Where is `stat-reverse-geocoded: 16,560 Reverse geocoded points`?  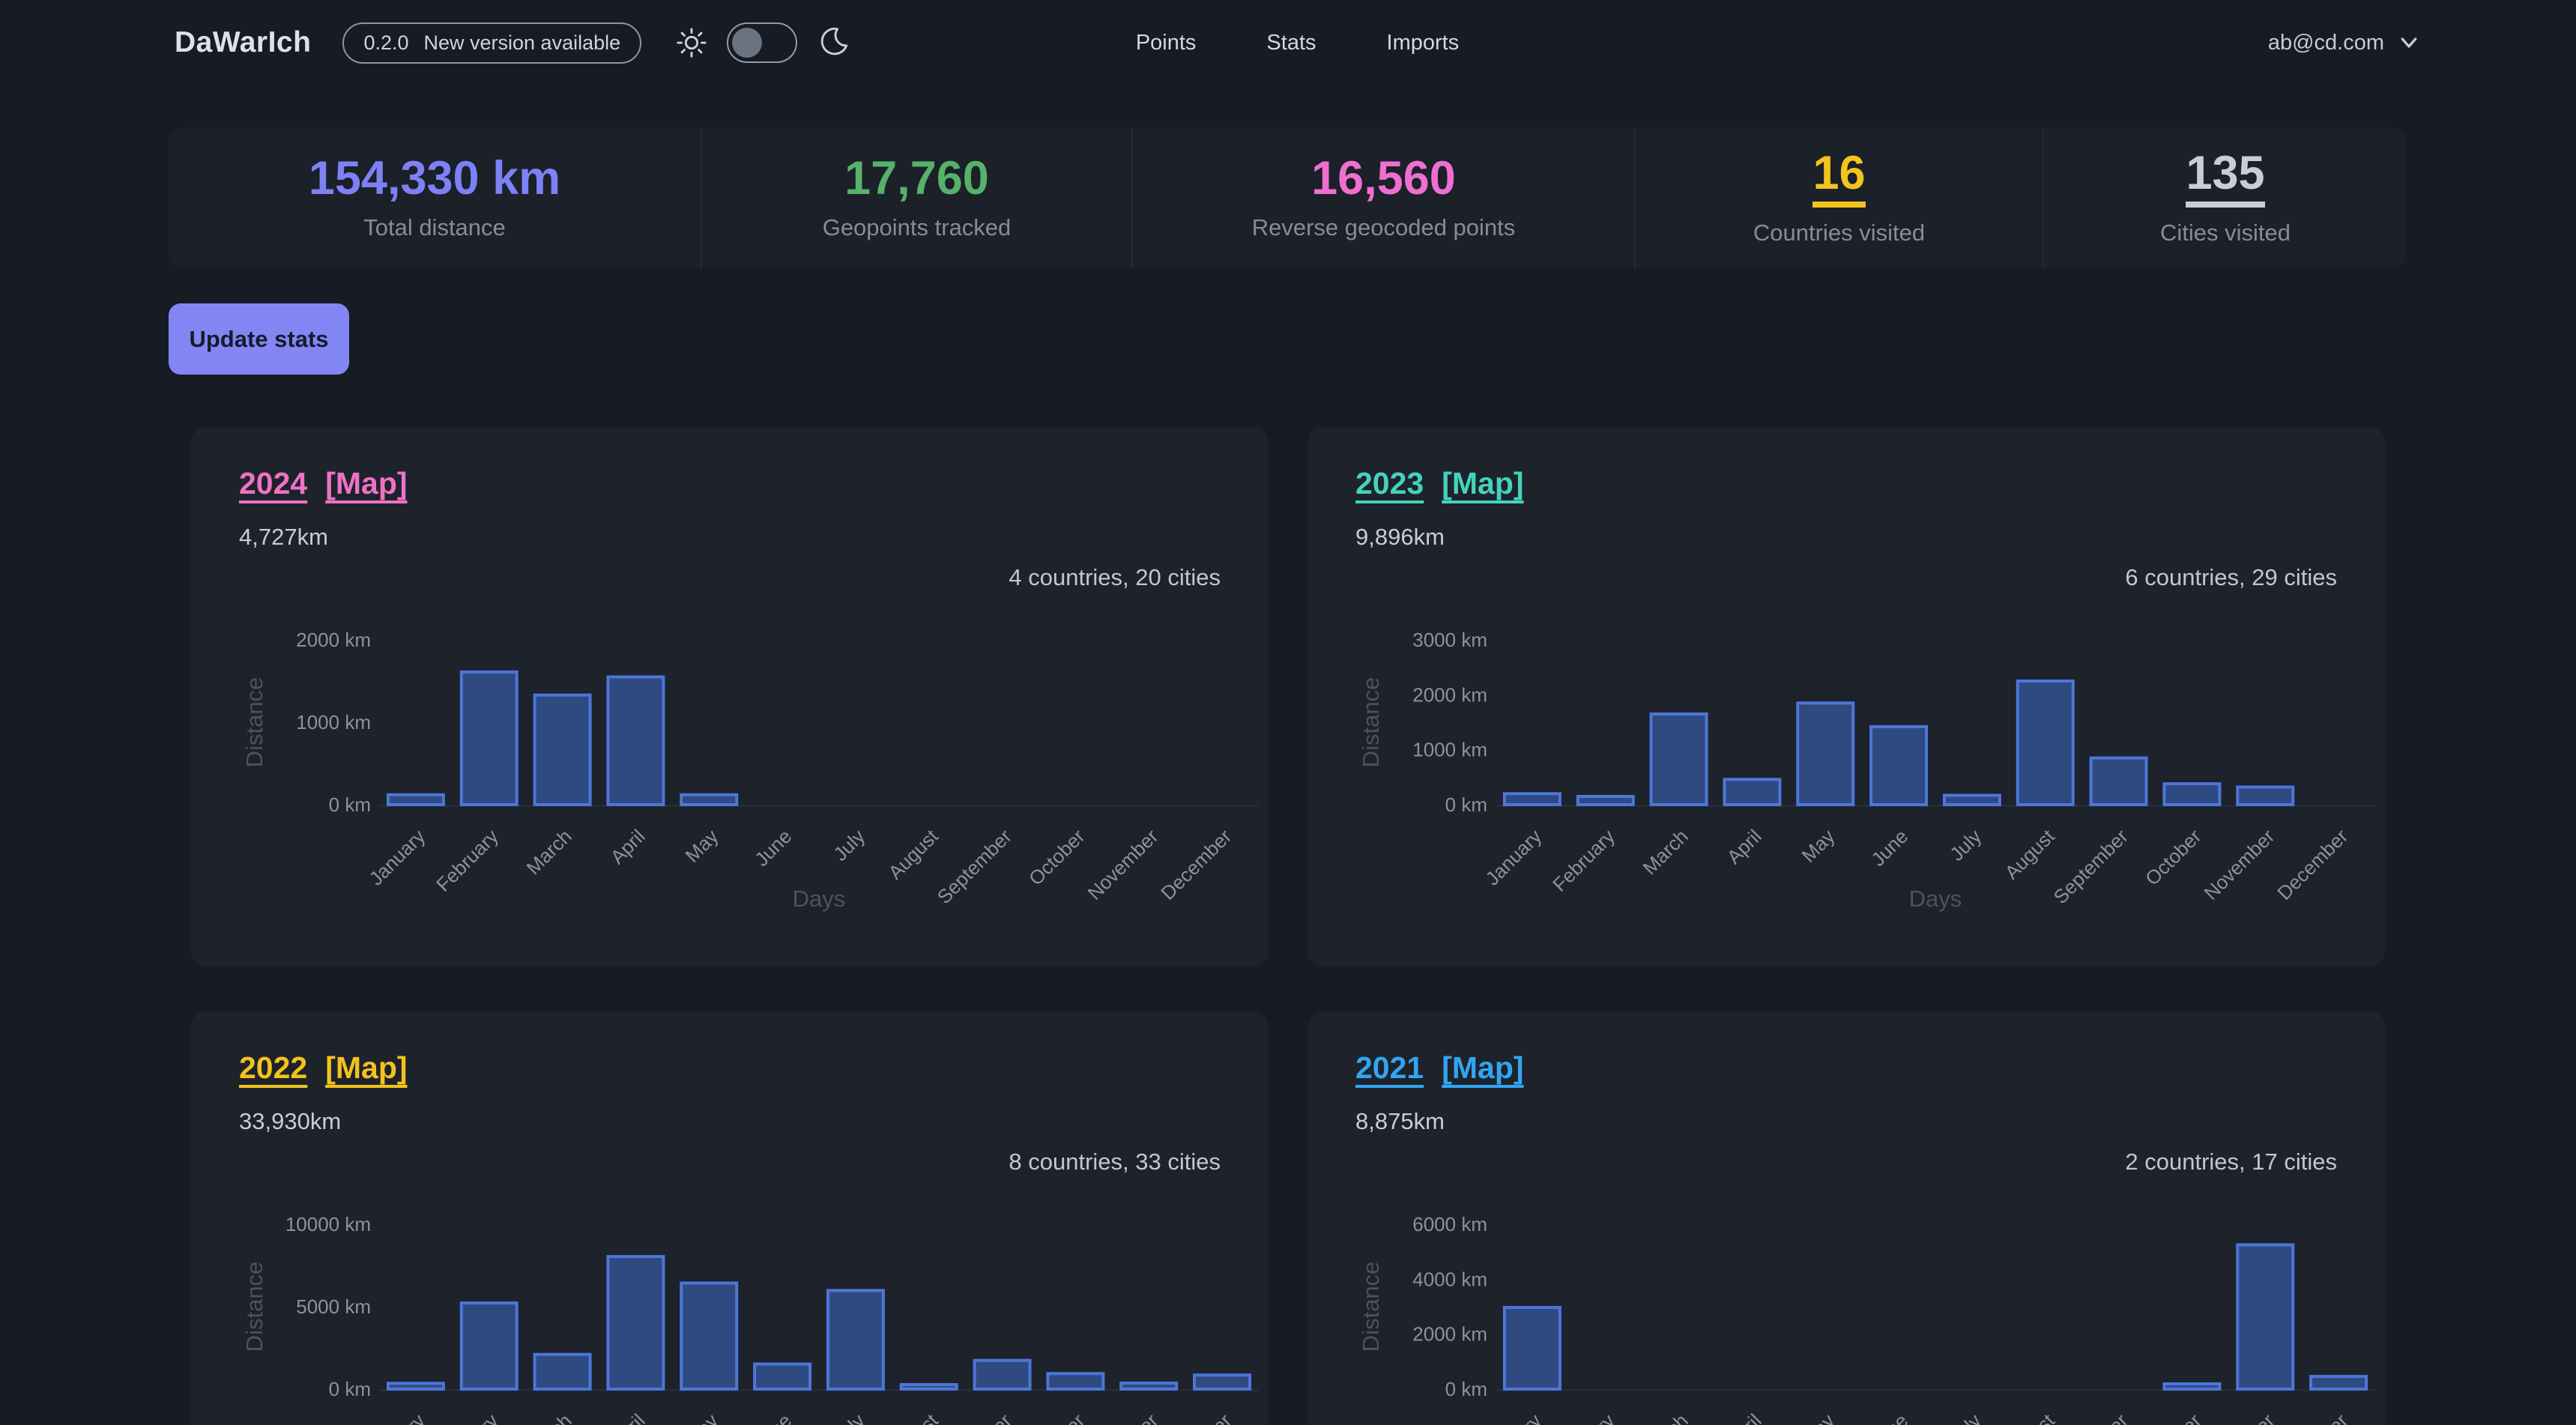 stat-reverse-geocoded: 16,560 Reverse geocoded points is located at coordinates (1384, 198).